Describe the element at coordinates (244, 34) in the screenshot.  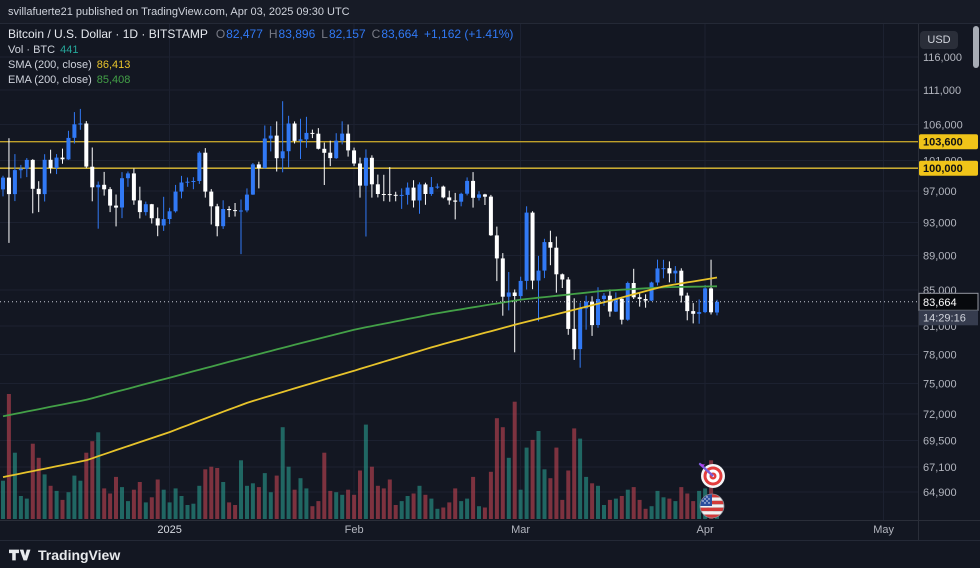
I see `open-value: 82,477` at that location.